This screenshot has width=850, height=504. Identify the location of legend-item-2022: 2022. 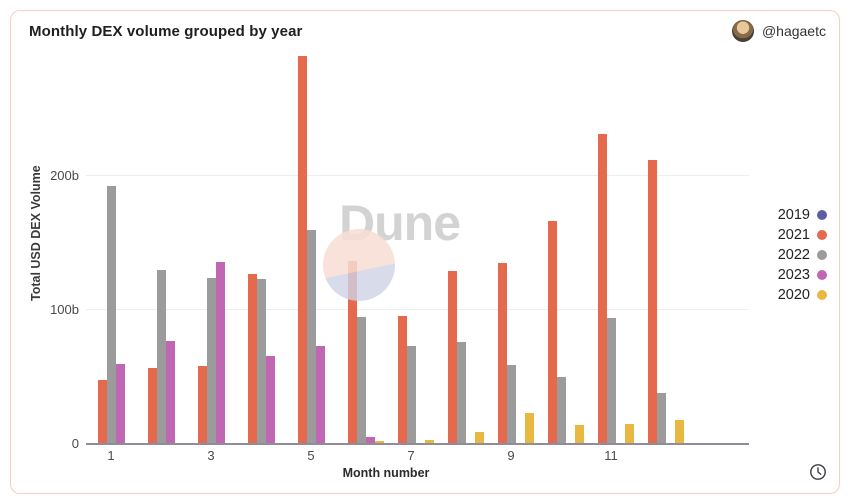
(802, 255).